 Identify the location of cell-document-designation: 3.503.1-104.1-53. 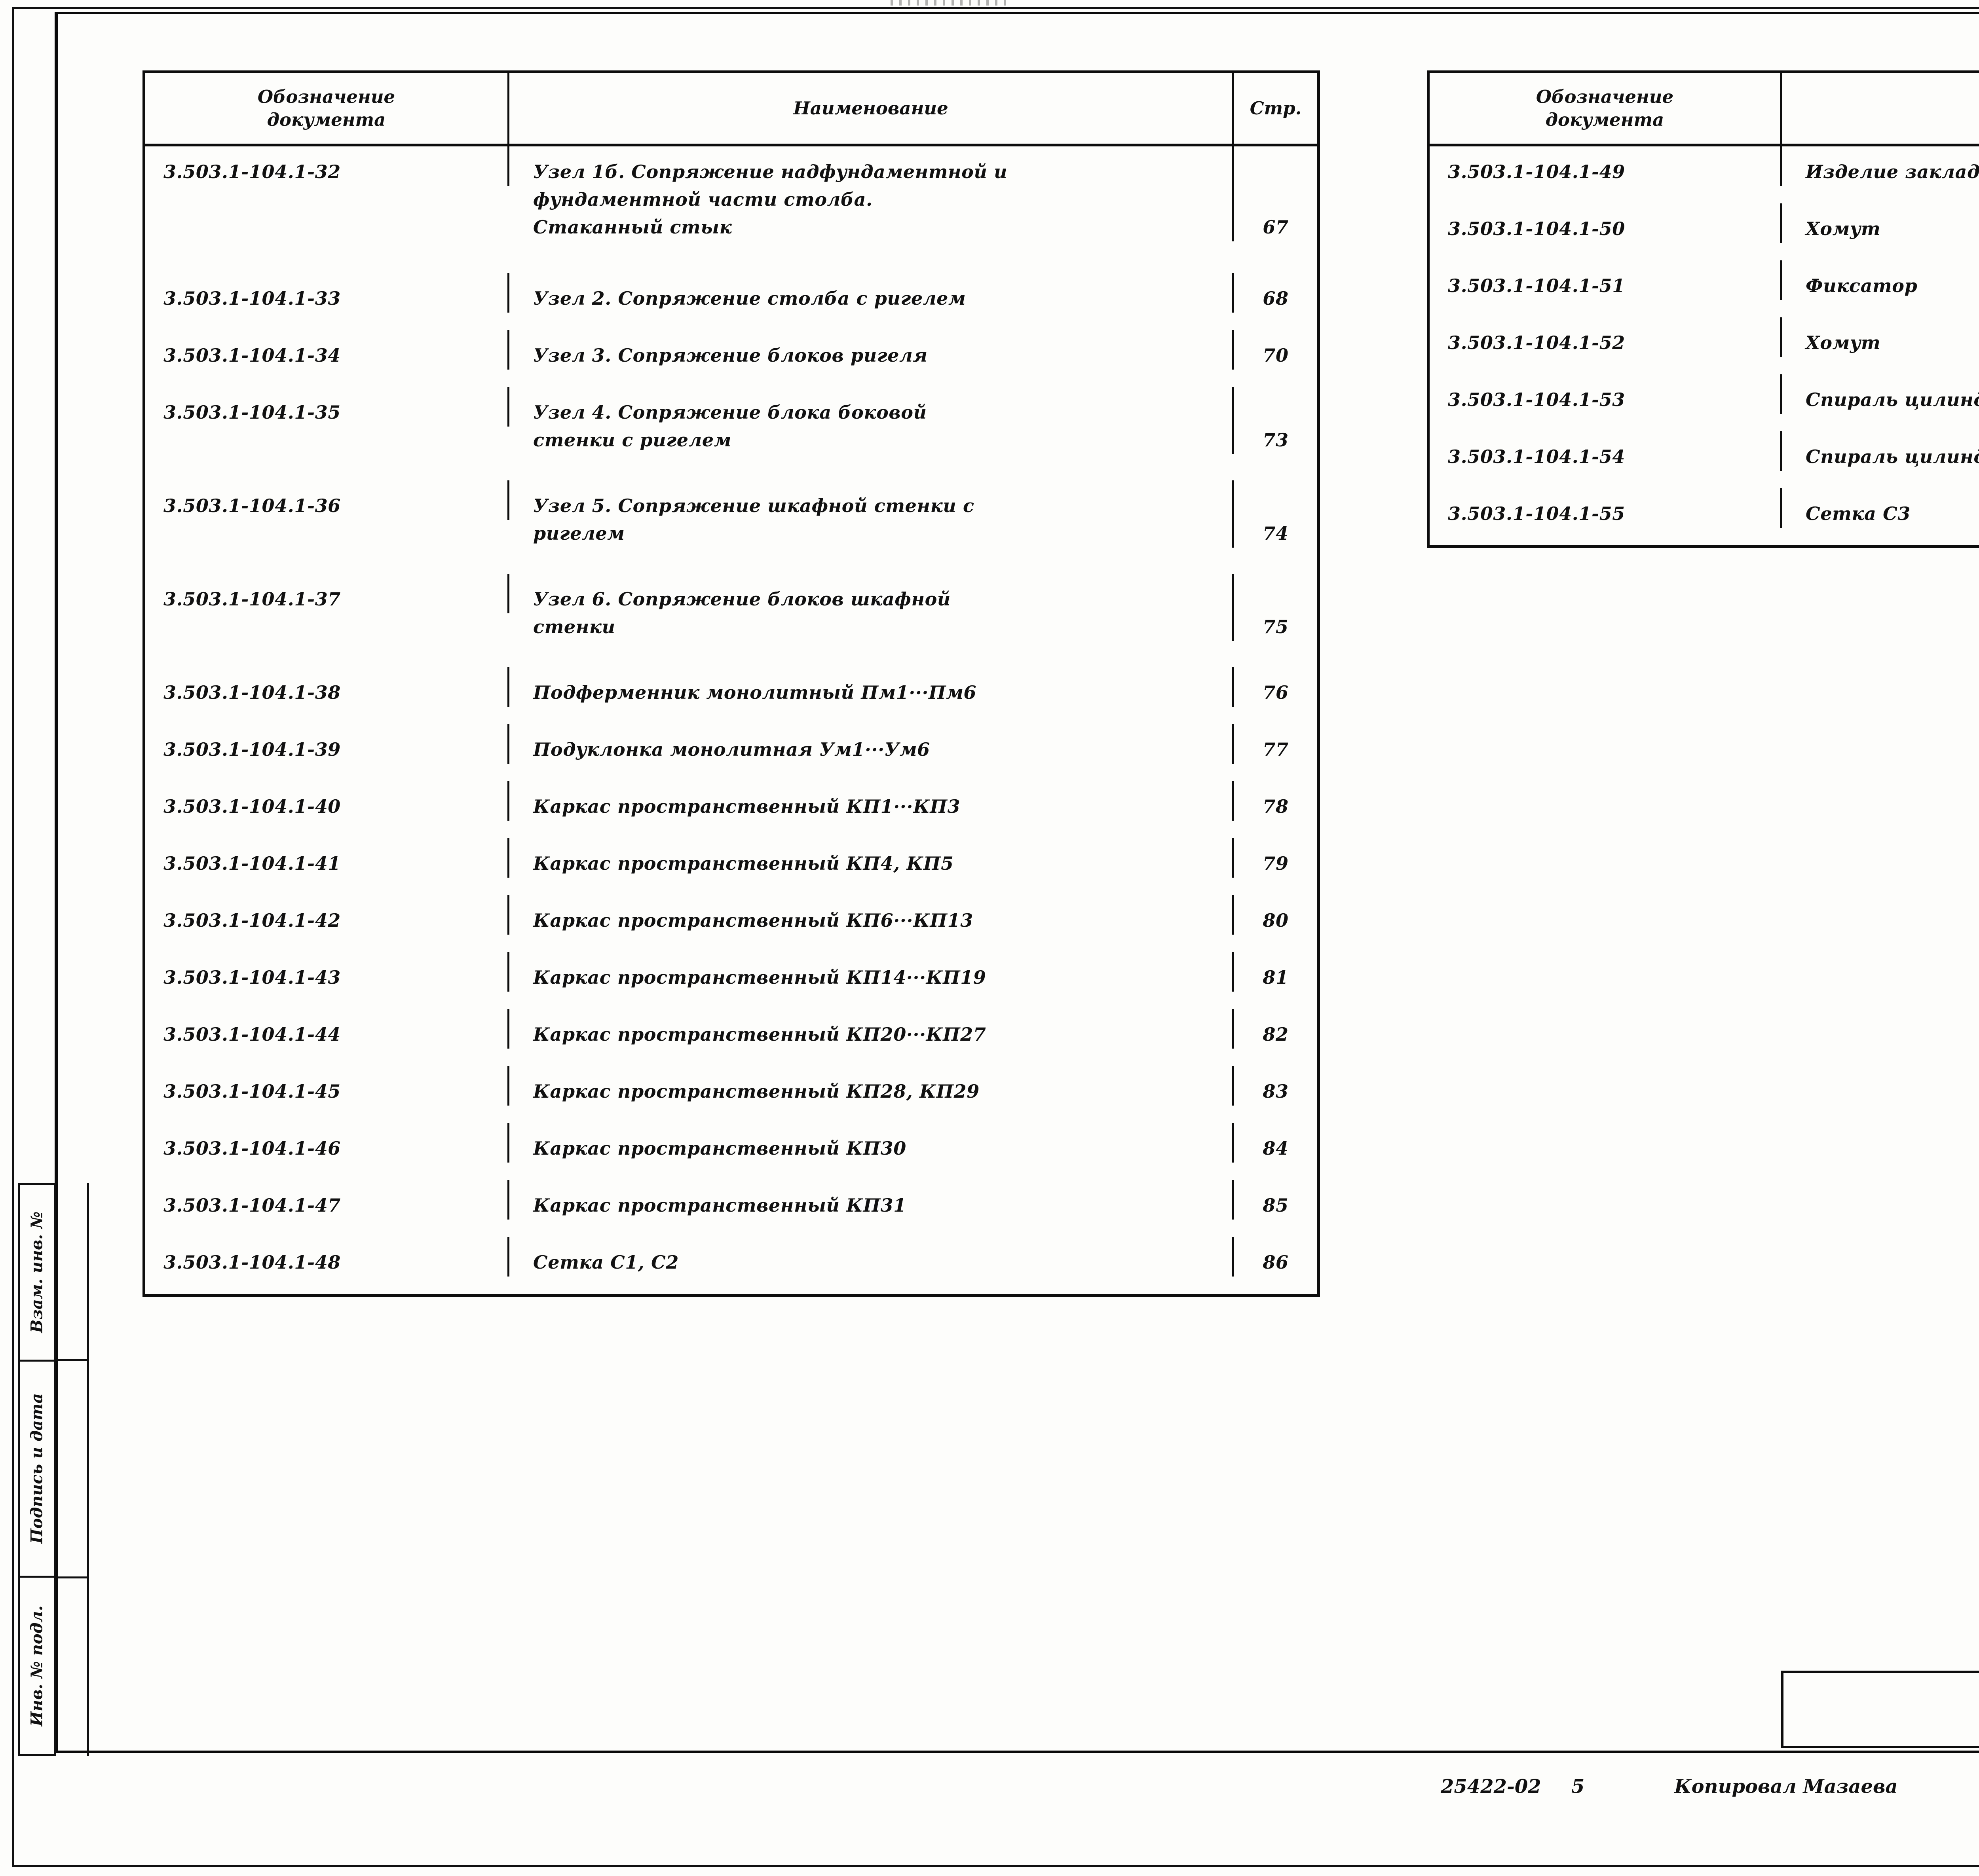
(1606, 394).